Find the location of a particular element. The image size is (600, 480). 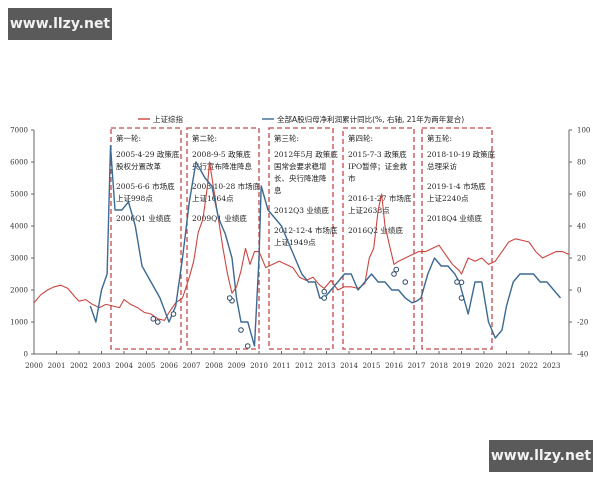

annotation-line: 国常会要求稳增 is located at coordinates (300, 166).